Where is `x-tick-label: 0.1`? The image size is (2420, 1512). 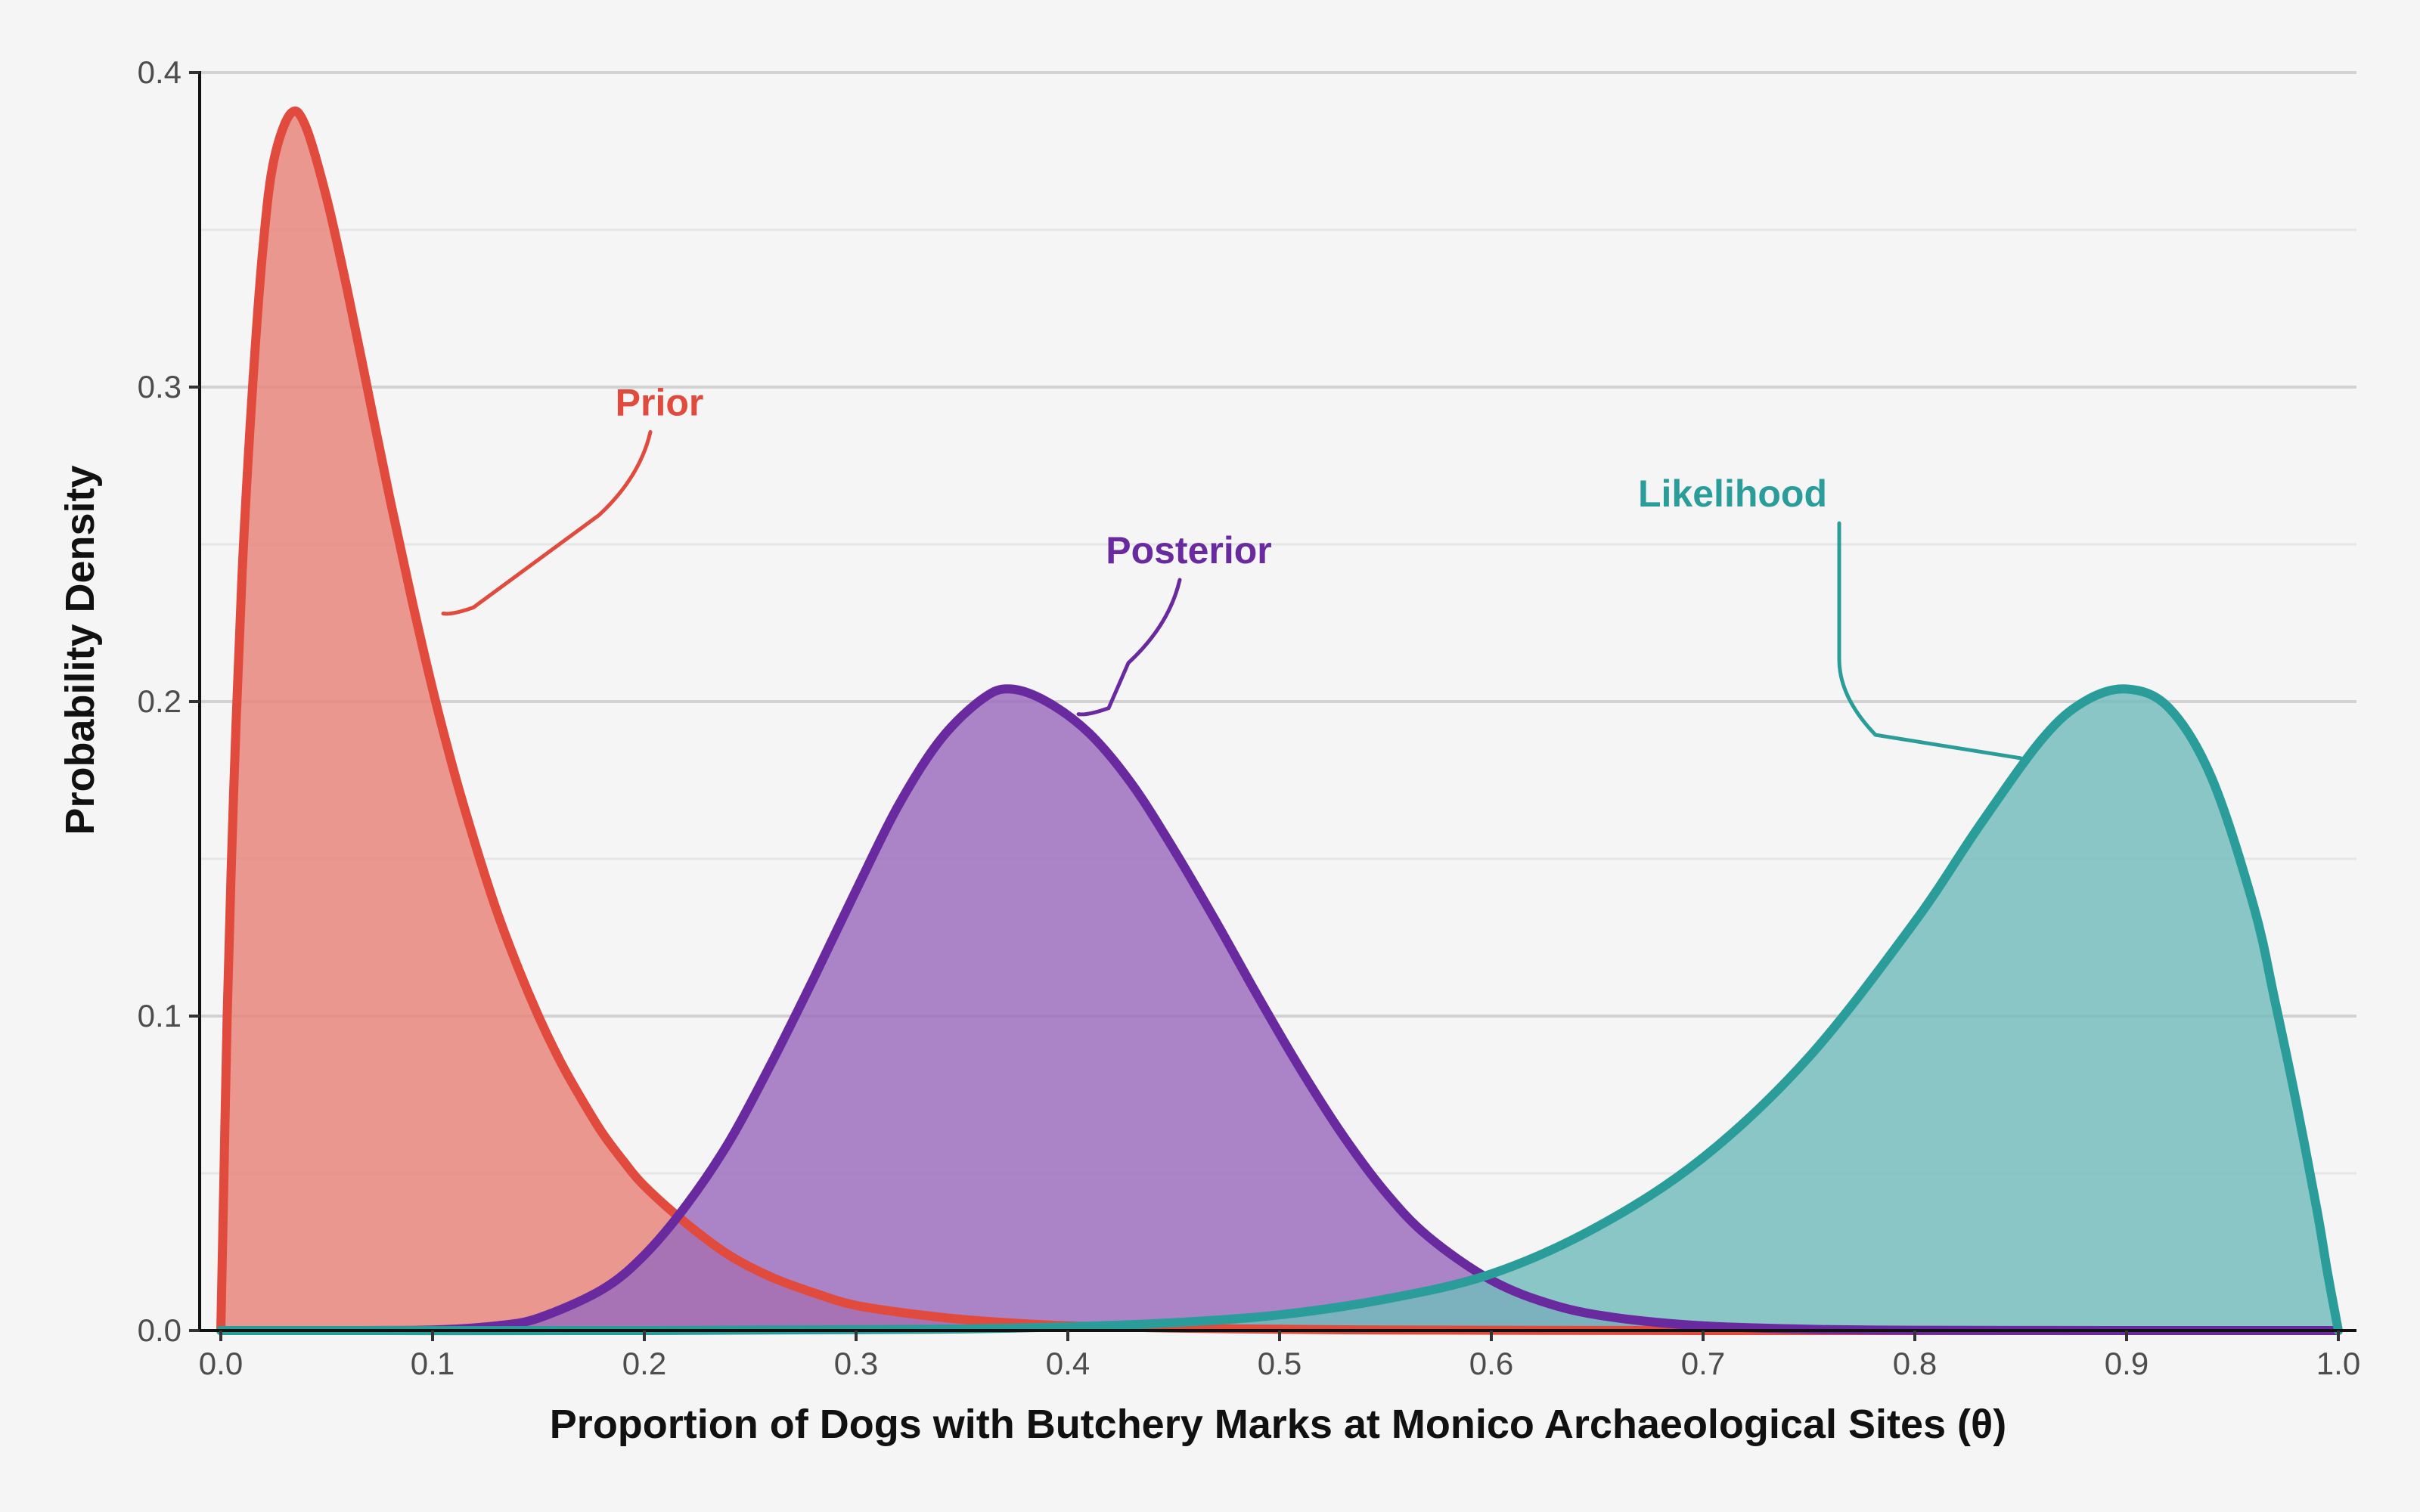
x-tick-label: 0.1 is located at coordinates (433, 1363).